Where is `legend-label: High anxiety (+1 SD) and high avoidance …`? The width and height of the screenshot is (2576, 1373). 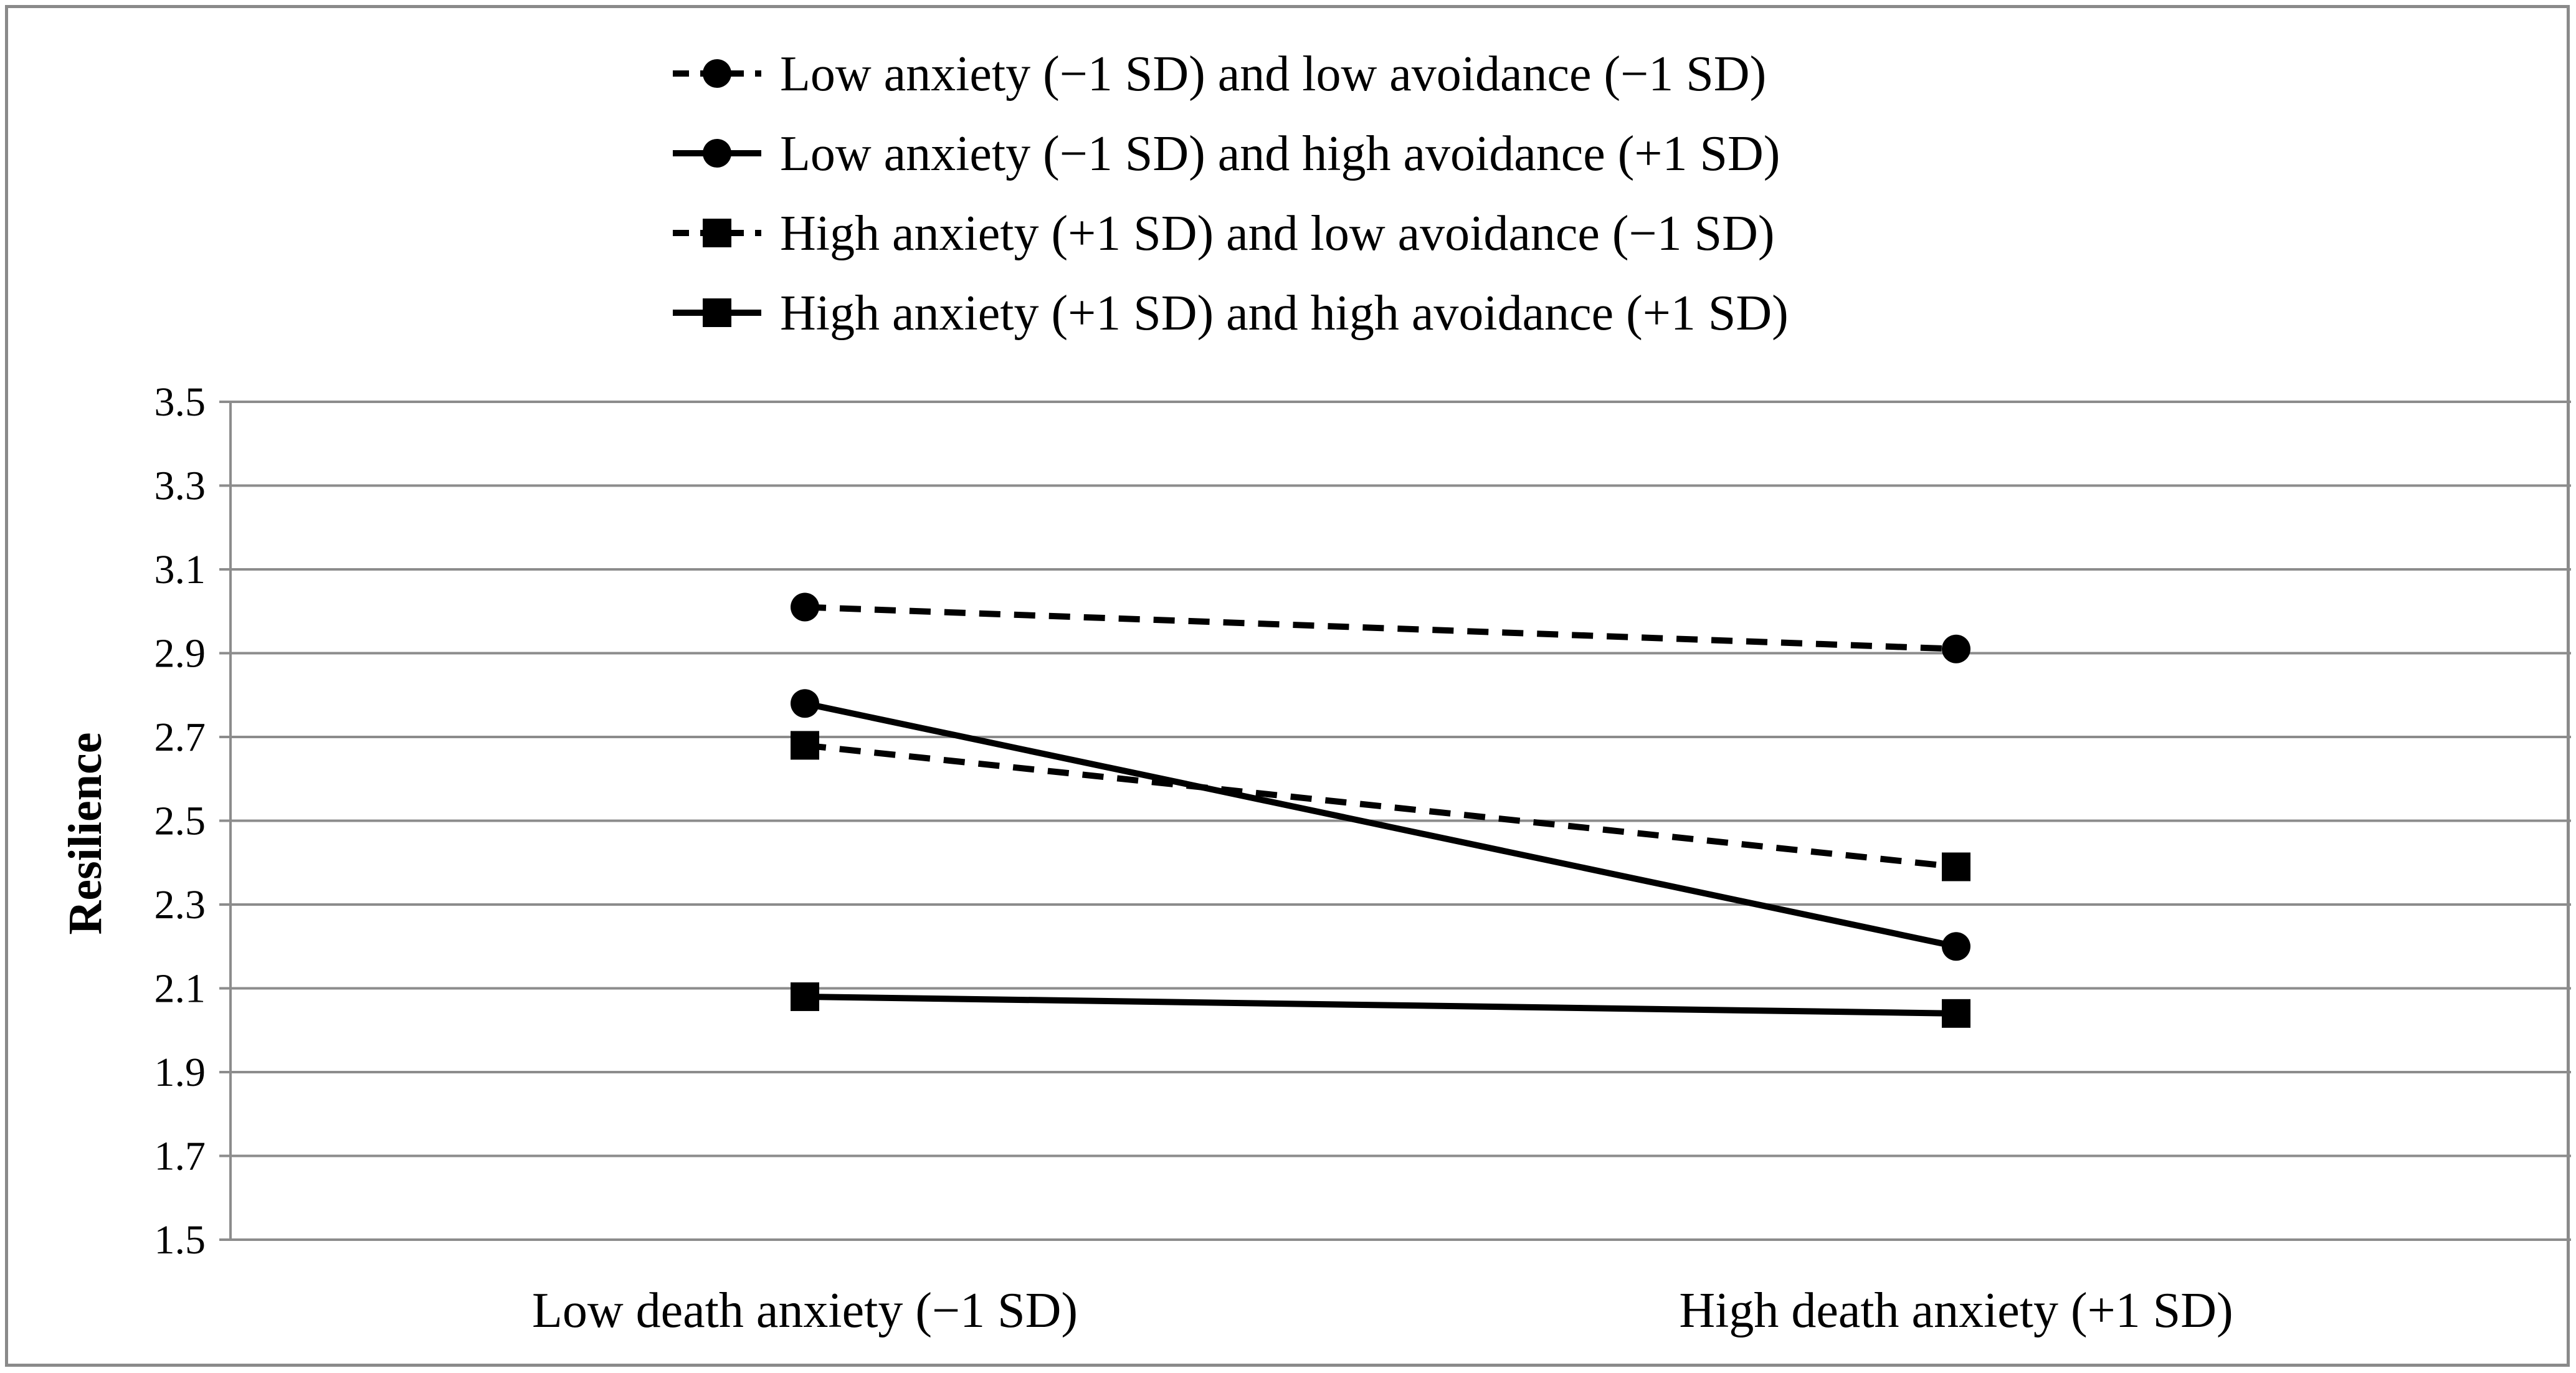 legend-label: High anxiety (+1 SD) and high avoidance … is located at coordinates (1284, 313).